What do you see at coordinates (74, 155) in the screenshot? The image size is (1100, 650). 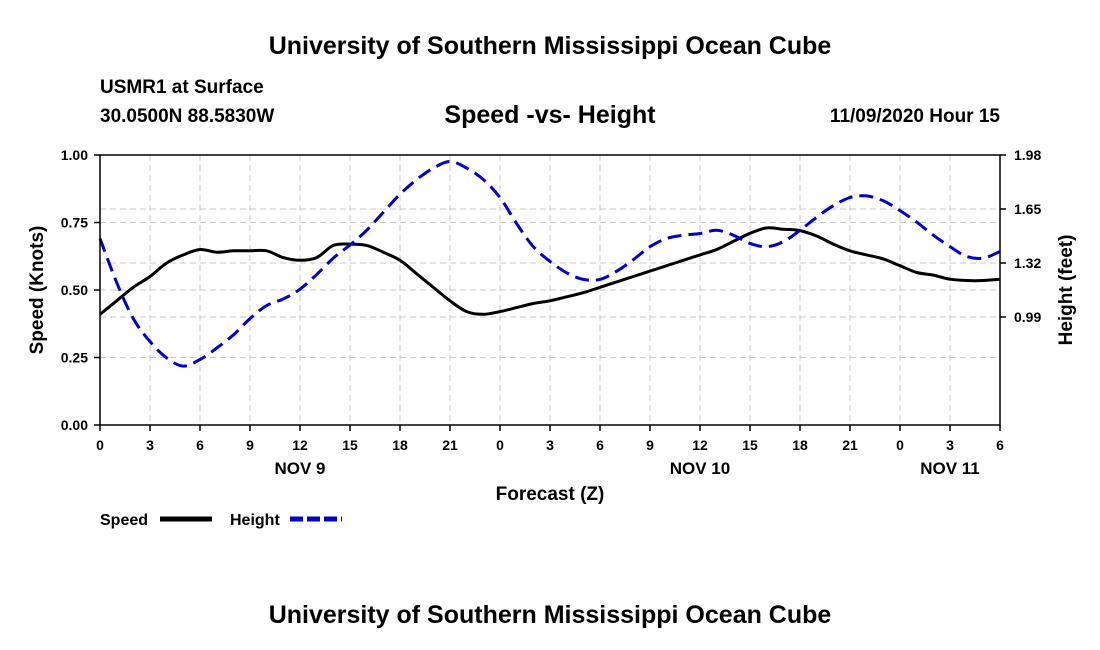 I see `y-left-tick-label: 1.00` at bounding box center [74, 155].